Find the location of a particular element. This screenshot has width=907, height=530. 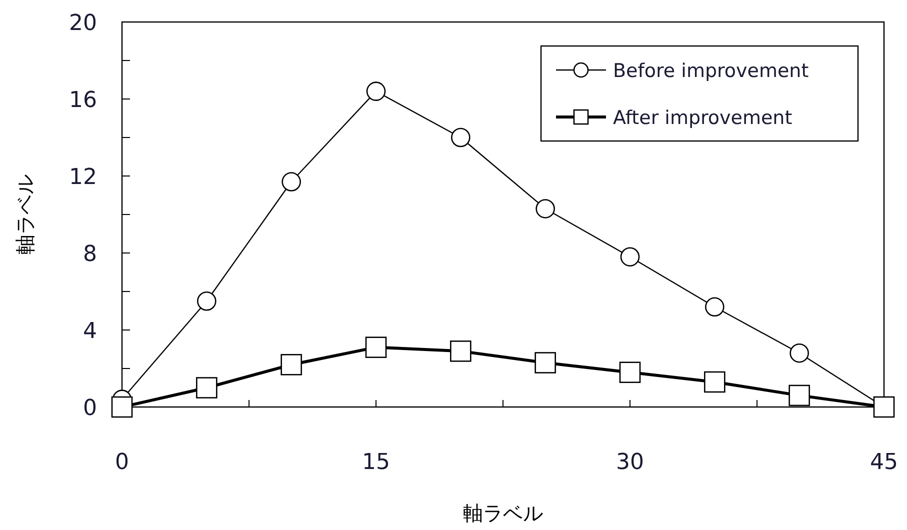

x-axis-title: 軸ラベル is located at coordinates (503, 513).